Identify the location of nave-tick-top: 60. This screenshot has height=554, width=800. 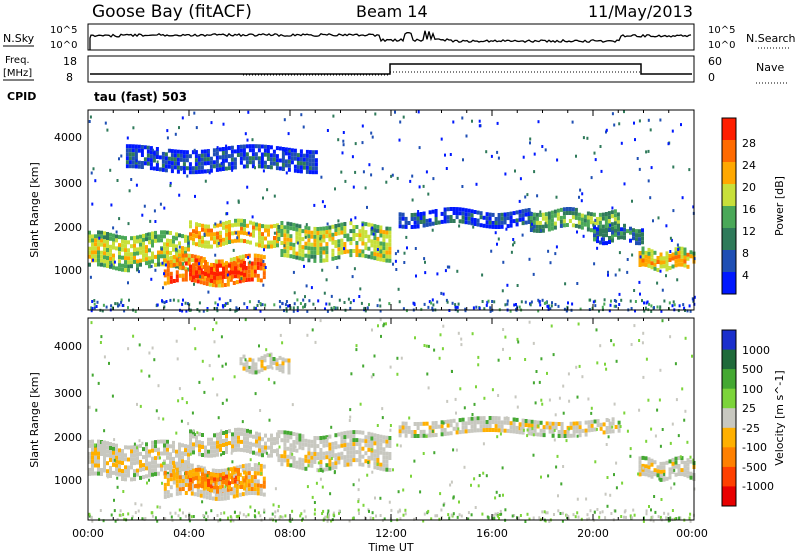
(715, 61).